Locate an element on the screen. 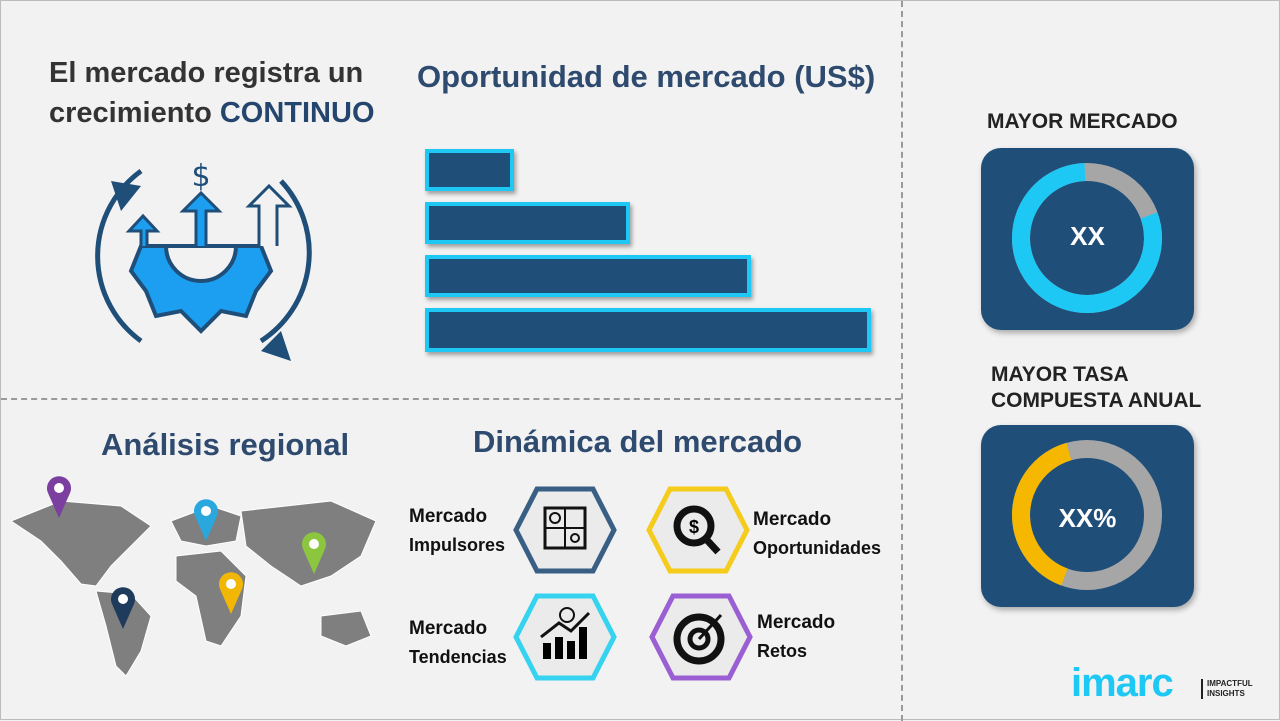 Image resolution: width=1280 pixels, height=721 pixels. cagr-title: MAYOR TASA COMPUESTA ANUAL is located at coordinates (1096, 388).